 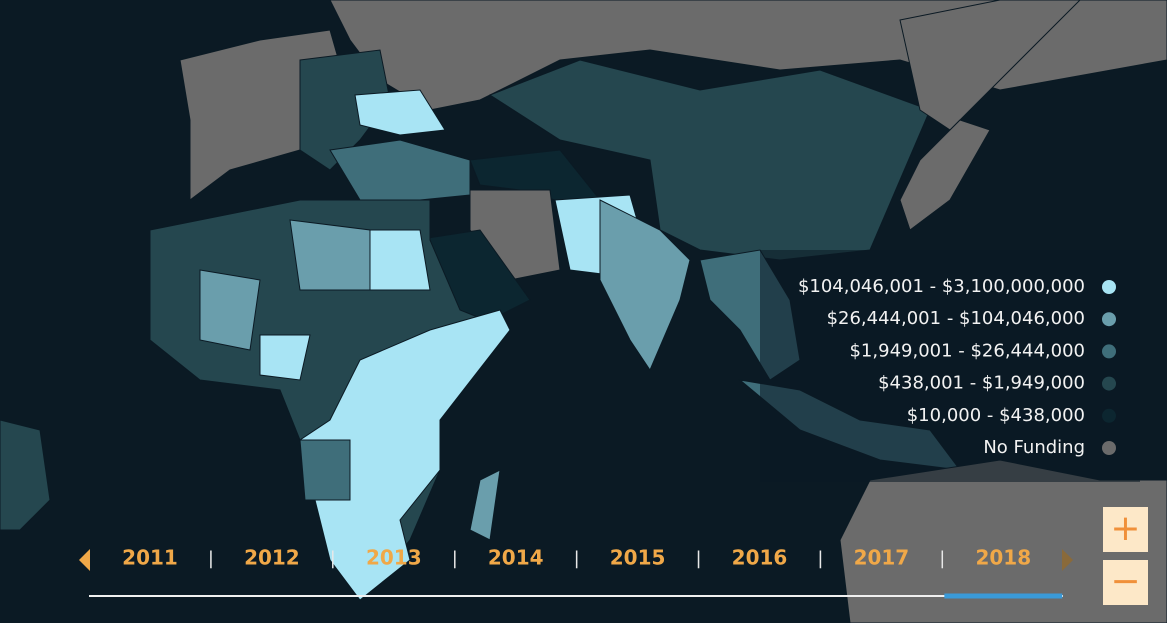 I want to click on next-arrow, so click(x=1067, y=560).